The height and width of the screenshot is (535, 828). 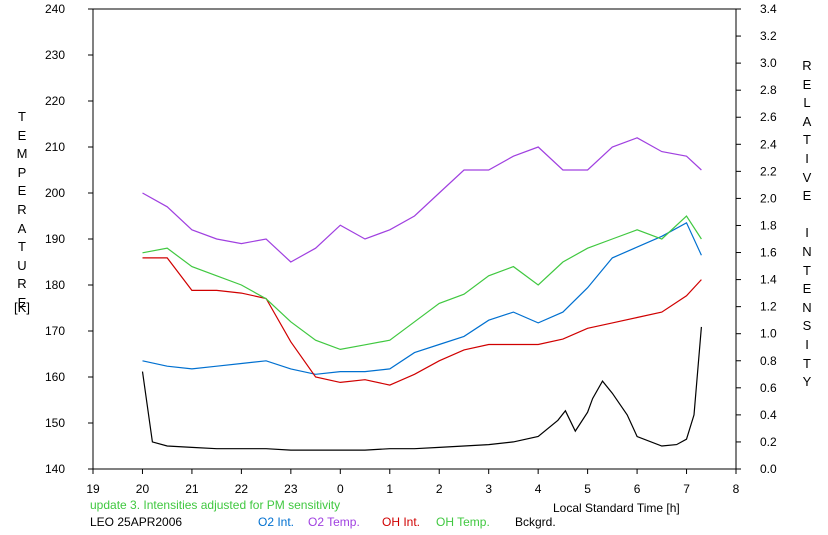 What do you see at coordinates (768, 307) in the screenshot?
I see `right-tick-label: 1.2` at bounding box center [768, 307].